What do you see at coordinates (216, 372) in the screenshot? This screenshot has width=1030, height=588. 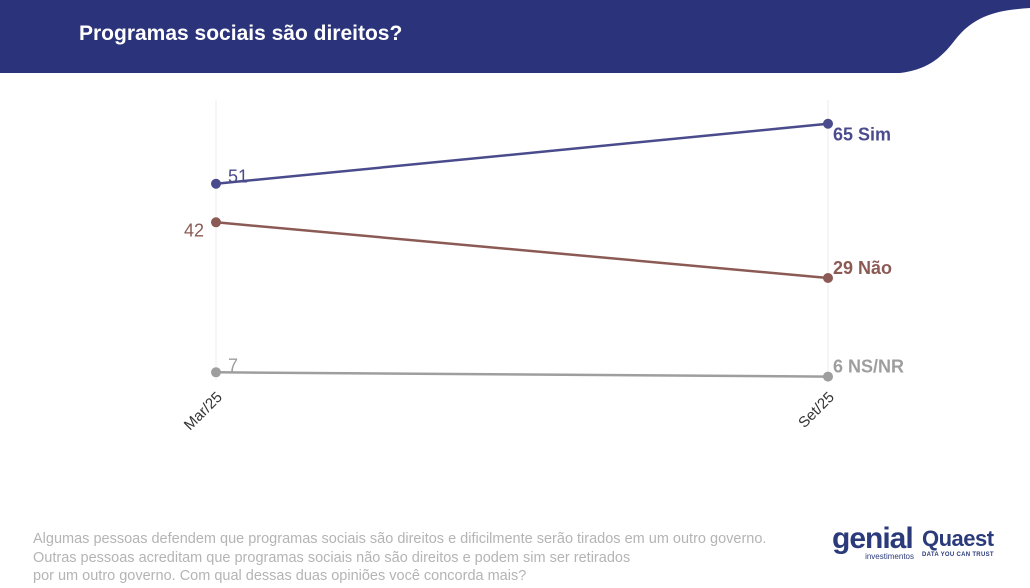 I see `point-ns-nr-mar` at bounding box center [216, 372].